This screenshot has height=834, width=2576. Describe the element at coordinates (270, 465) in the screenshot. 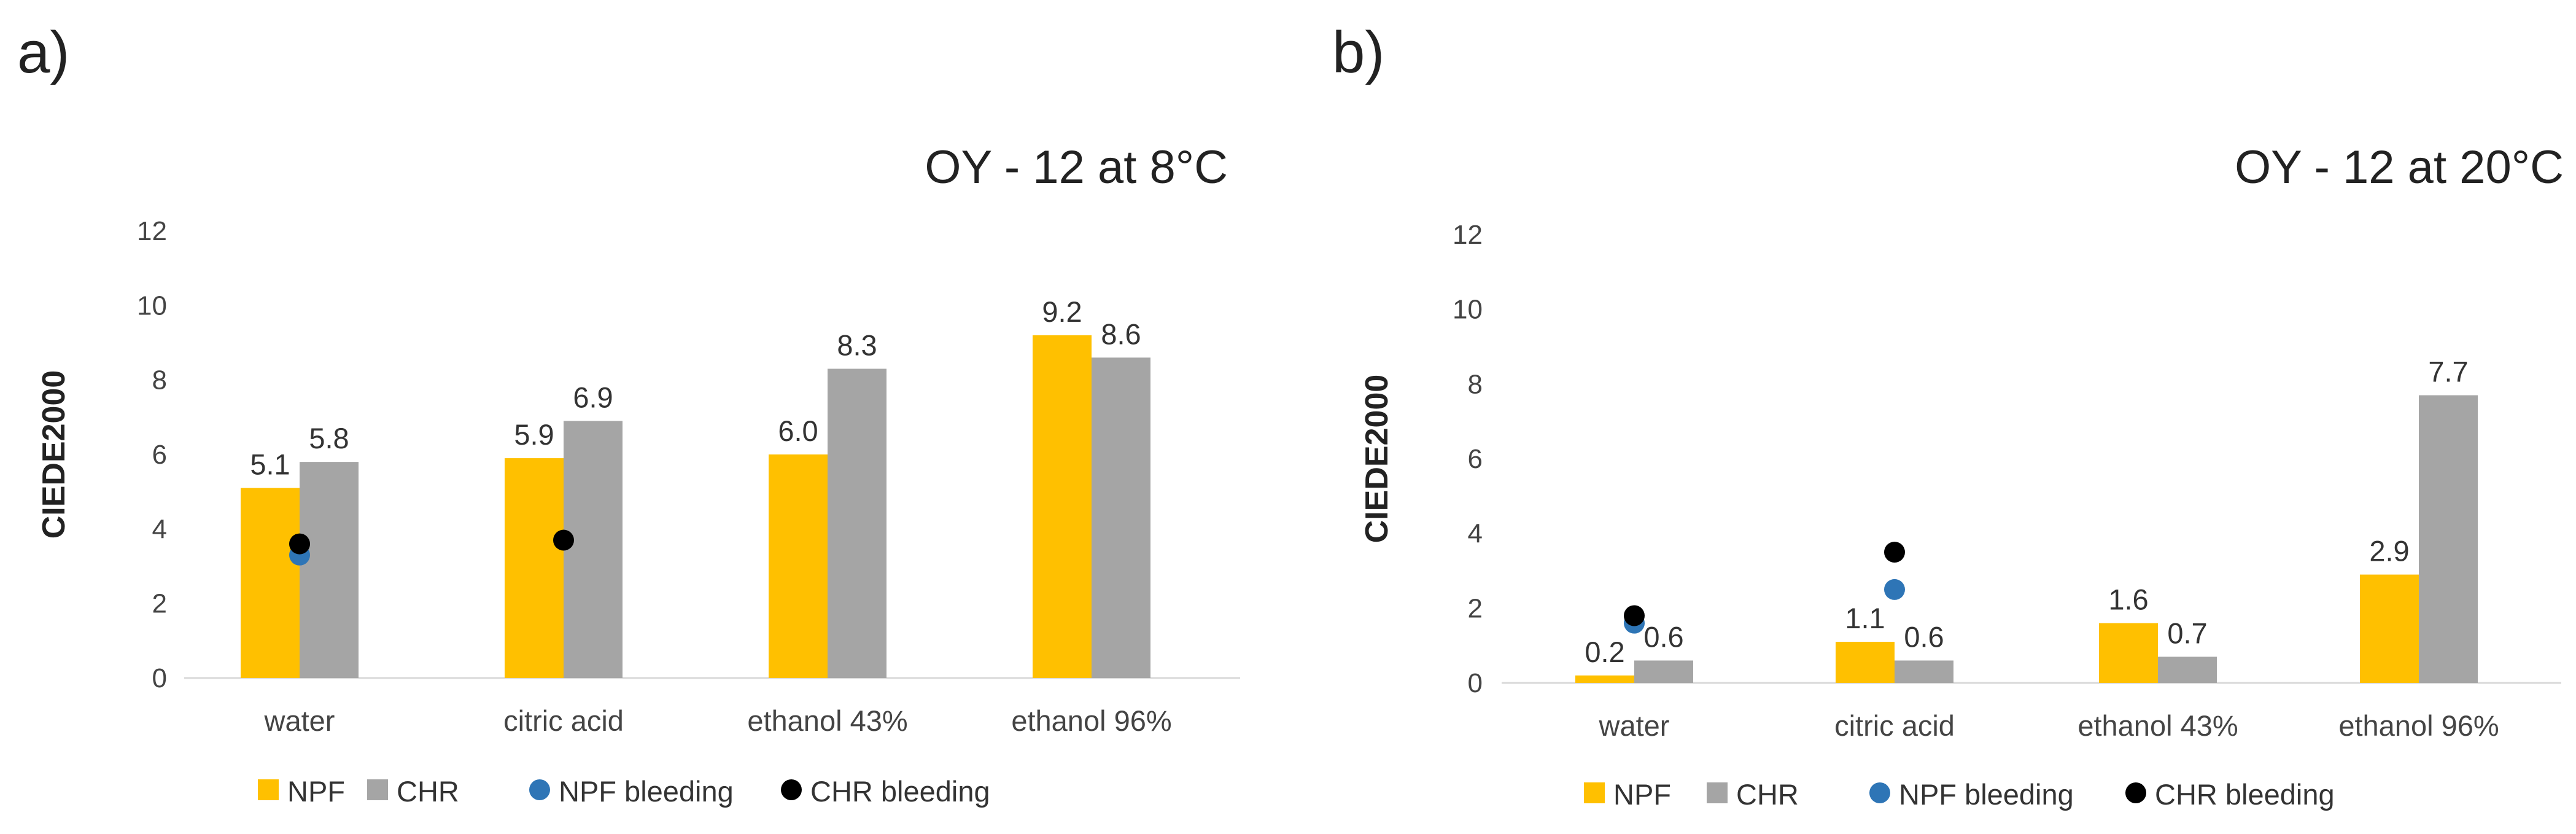

I see `data-label: 5.1` at that location.